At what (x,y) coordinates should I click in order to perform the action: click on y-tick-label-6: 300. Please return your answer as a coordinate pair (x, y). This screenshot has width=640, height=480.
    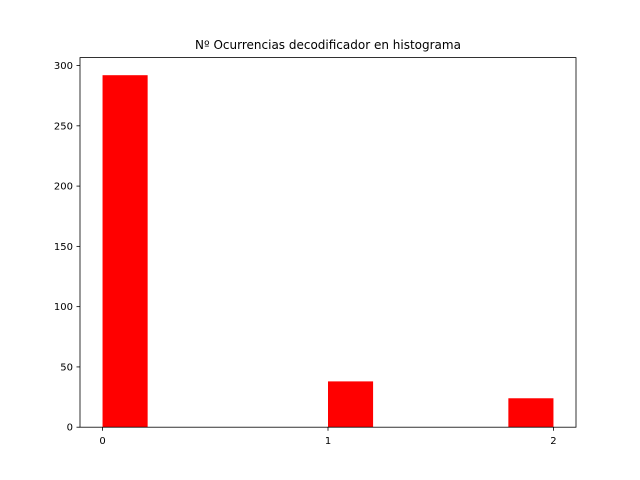
    Looking at the image, I should click on (63, 66).